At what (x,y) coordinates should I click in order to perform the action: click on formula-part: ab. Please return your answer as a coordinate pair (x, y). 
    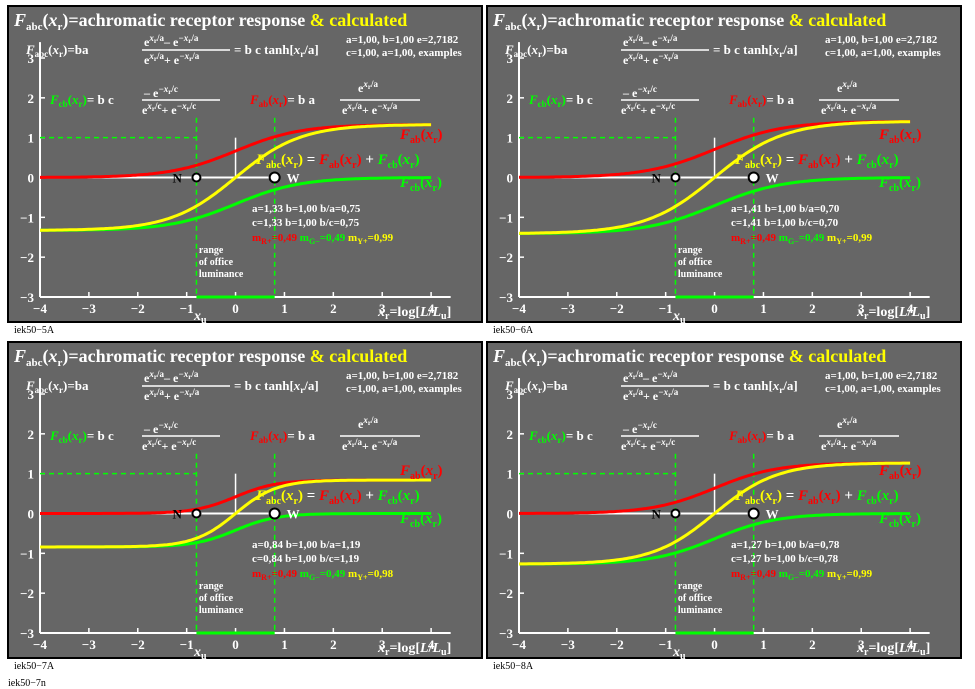
    Looking at the image, I should click on (813, 165).